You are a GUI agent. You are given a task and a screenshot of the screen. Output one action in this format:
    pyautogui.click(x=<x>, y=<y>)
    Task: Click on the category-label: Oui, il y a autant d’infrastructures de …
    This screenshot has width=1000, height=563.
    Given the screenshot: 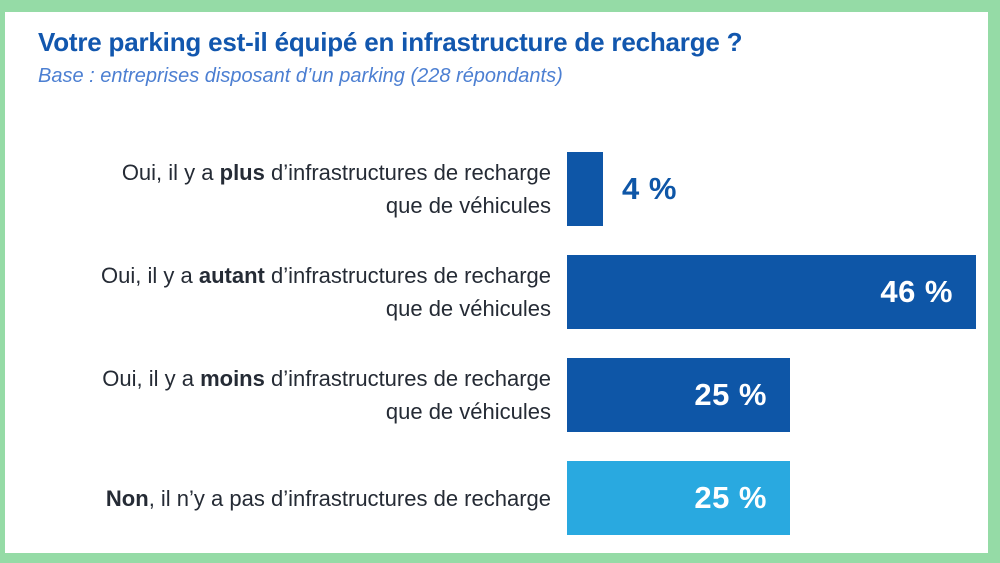 What is the action you would take?
    pyautogui.click(x=294, y=292)
    